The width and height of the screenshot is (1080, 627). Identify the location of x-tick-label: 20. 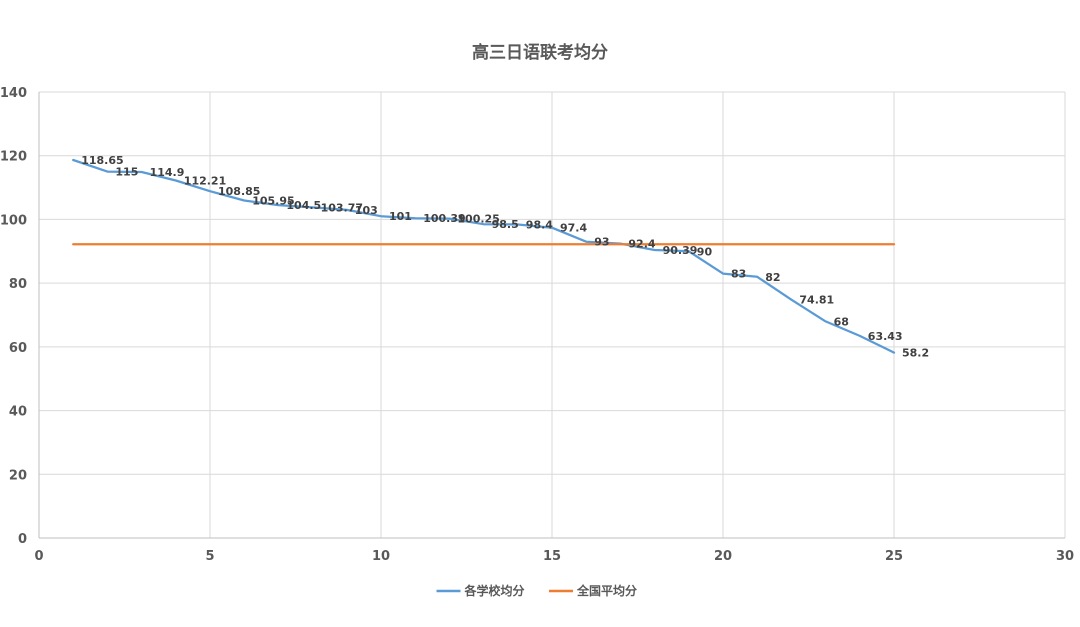
(723, 556).